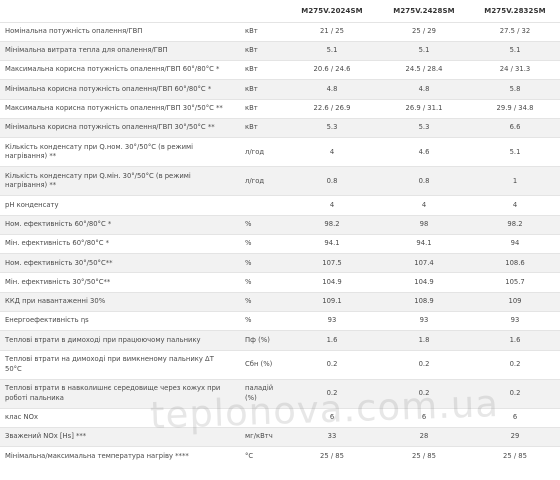  What do you see at coordinates (117, 282) in the screenshot?
I see `param-cell: Мін. ефективність 30°/50°С**` at bounding box center [117, 282].